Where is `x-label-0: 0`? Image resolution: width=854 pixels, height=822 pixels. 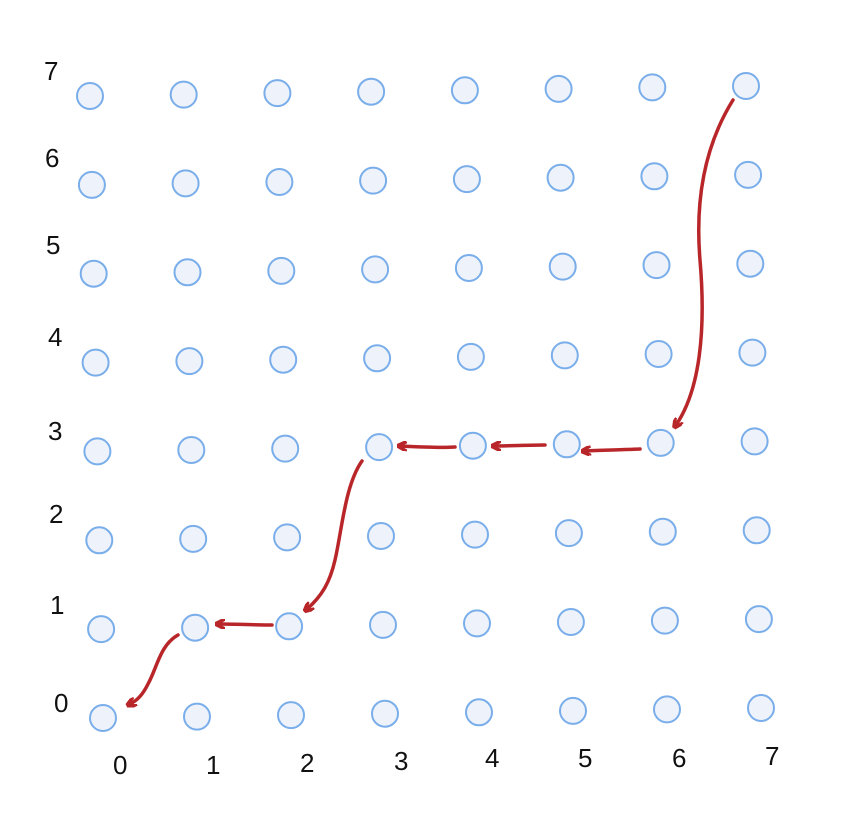
x-label-0: 0 is located at coordinates (120, 765).